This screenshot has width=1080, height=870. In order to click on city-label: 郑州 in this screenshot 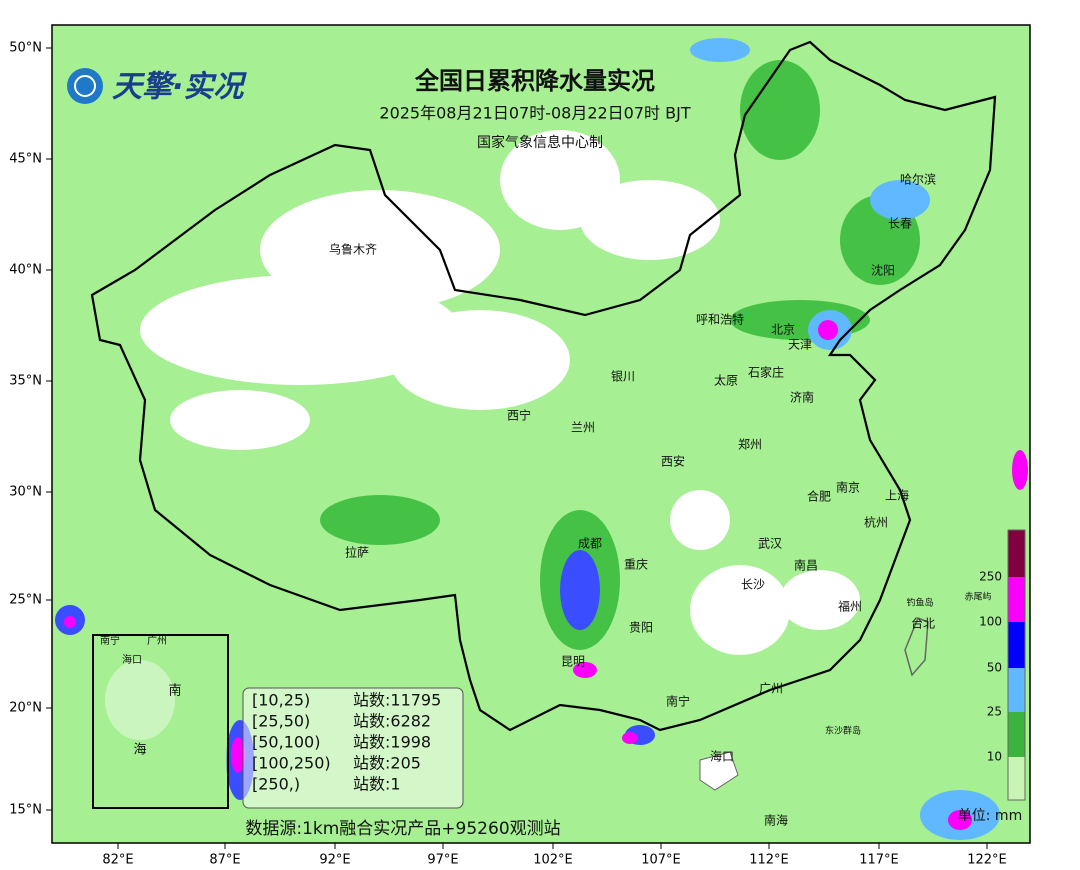, I will do `click(750, 444)`.